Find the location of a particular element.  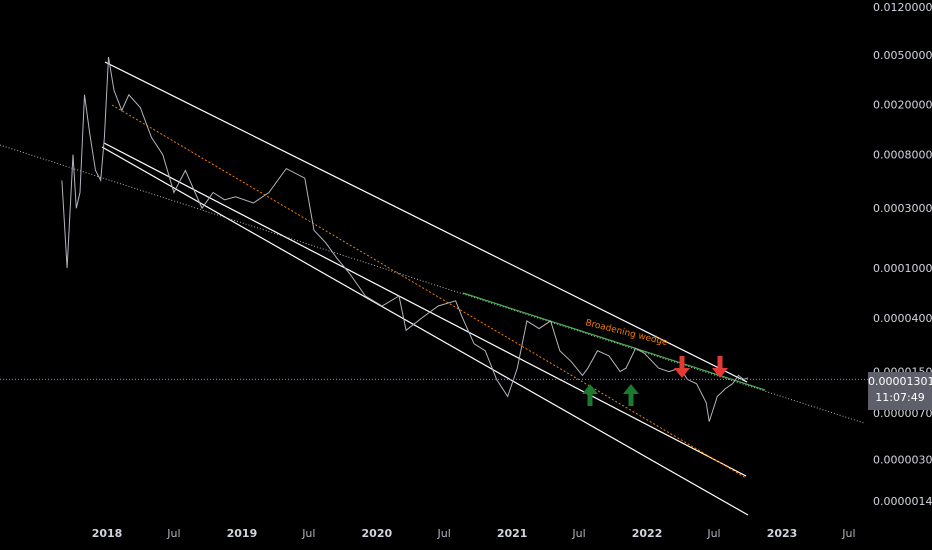

candle-countdown: 11:07:49 is located at coordinates (900, 397).